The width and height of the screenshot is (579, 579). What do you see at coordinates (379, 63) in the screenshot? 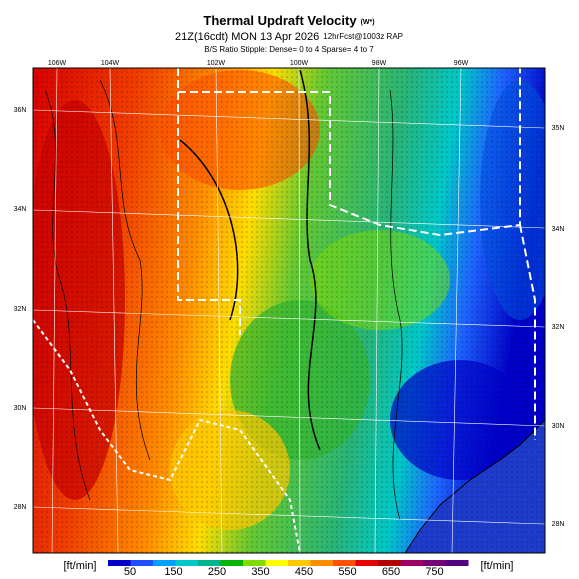
I see `lon-label: 98W` at bounding box center [379, 63].